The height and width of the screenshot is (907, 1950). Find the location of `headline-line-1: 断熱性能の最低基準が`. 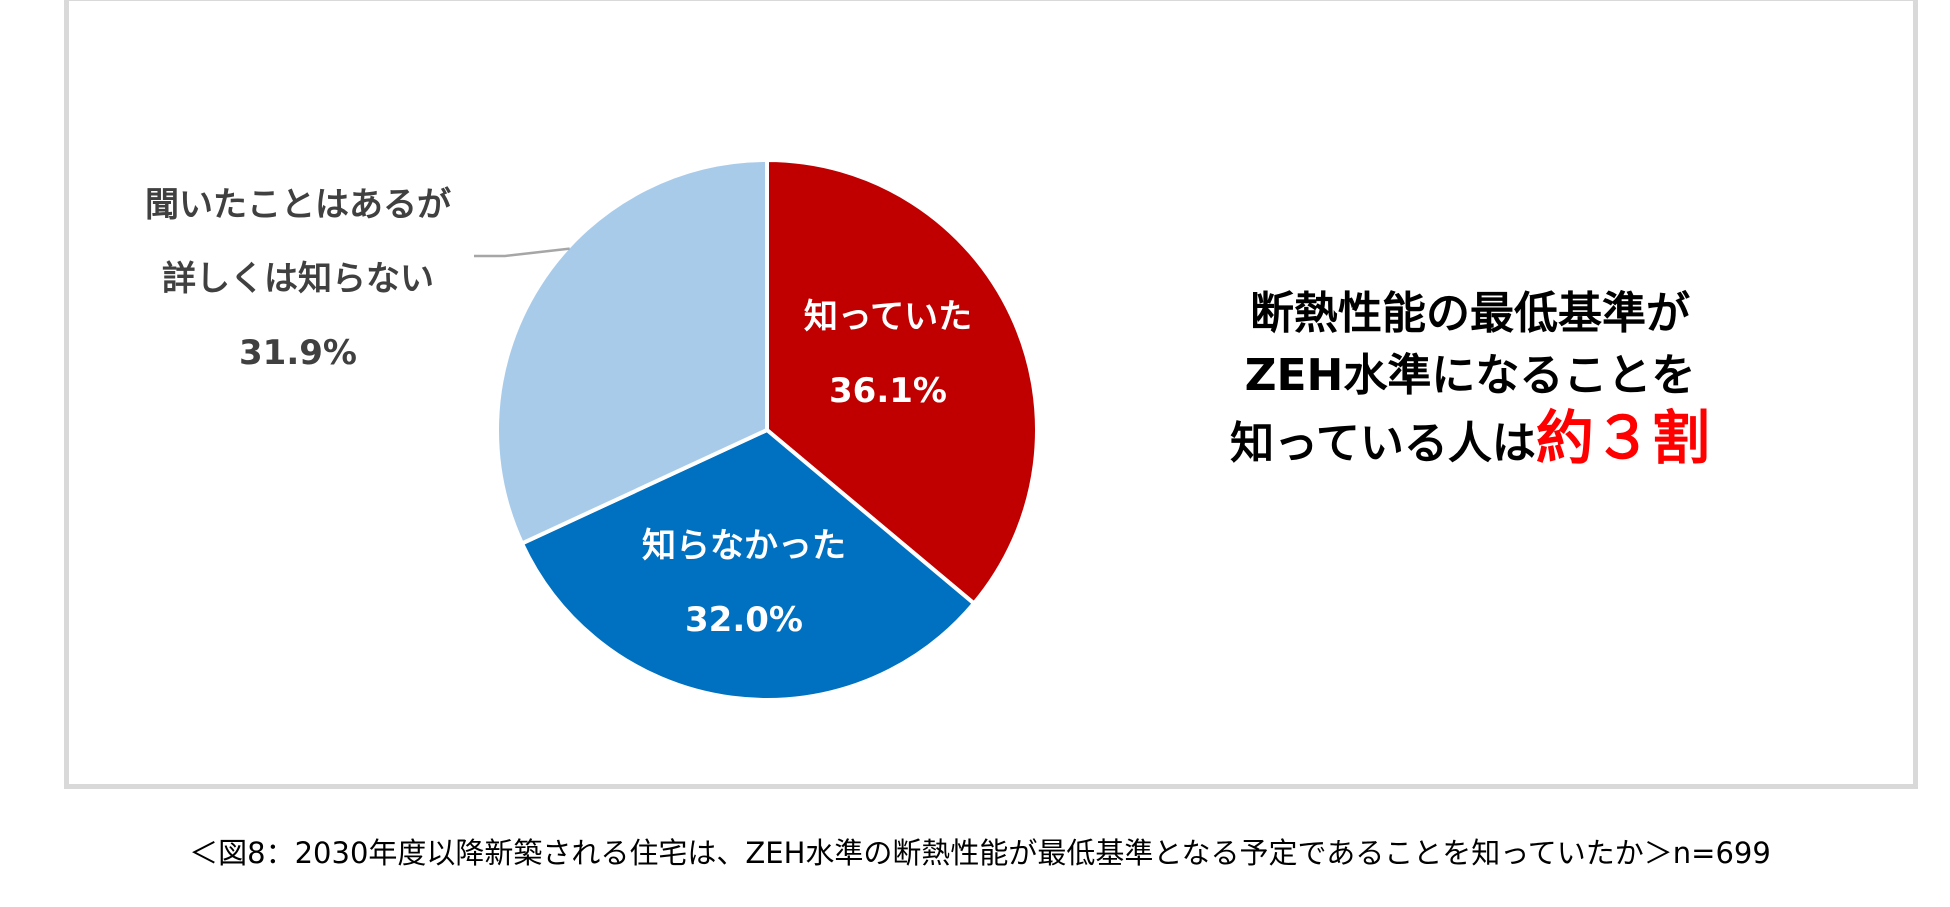

headline-line-1: 断熱性能の最低基準が is located at coordinates (1470, 313).